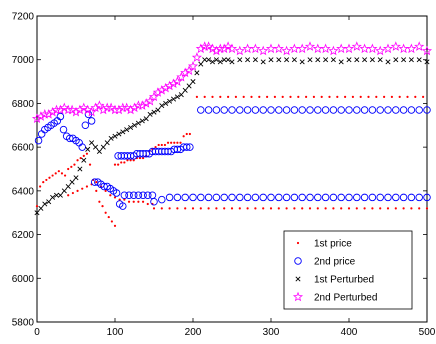 The image size is (436, 344). Describe the element at coordinates (193, 332) in the screenshot. I see `x-tick-label: 200` at that location.